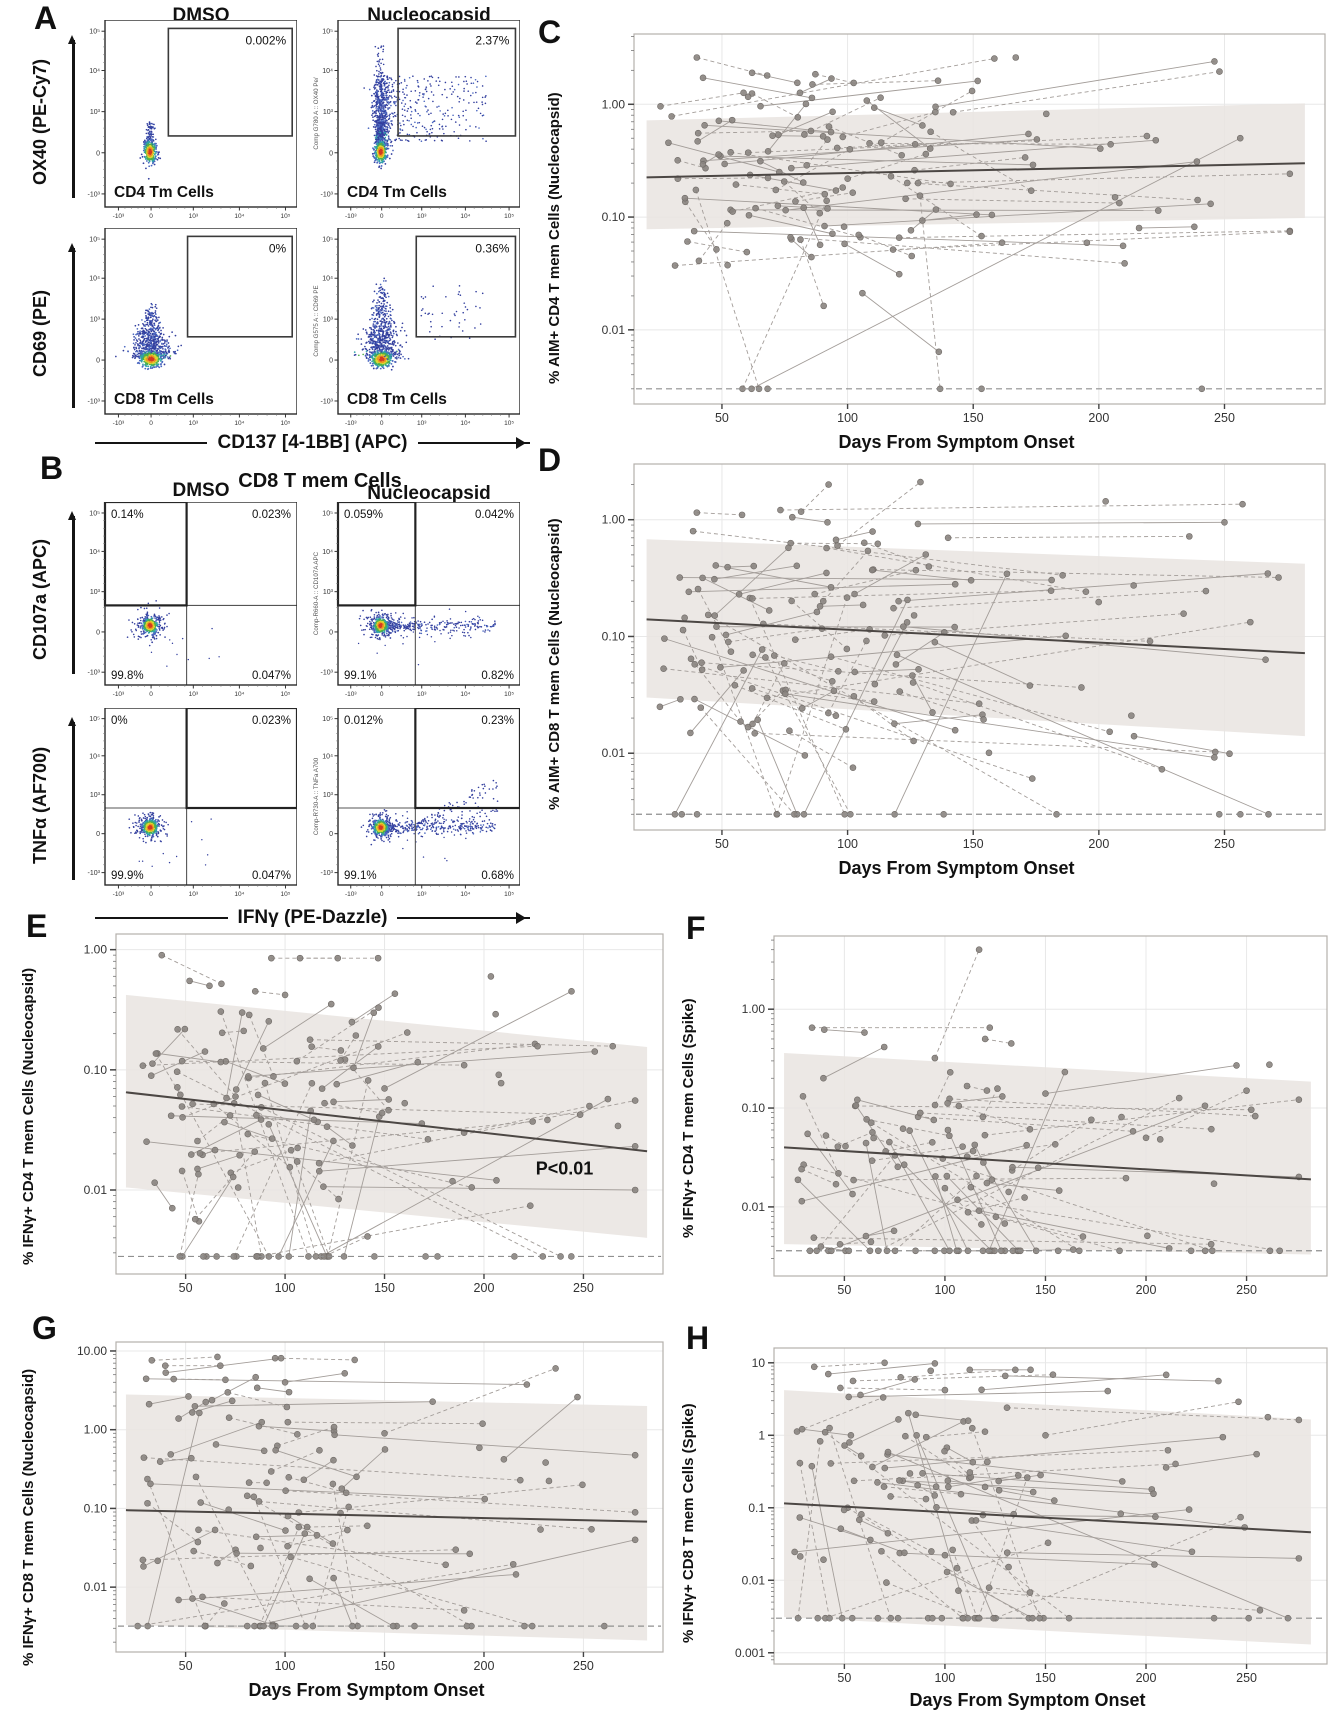 This screenshot has width=1339, height=1717. Describe the element at coordinates (40, 122) in the screenshot. I see `panel-a-yaxis-label-ox40: OX40 (PE-Cy7)` at that location.